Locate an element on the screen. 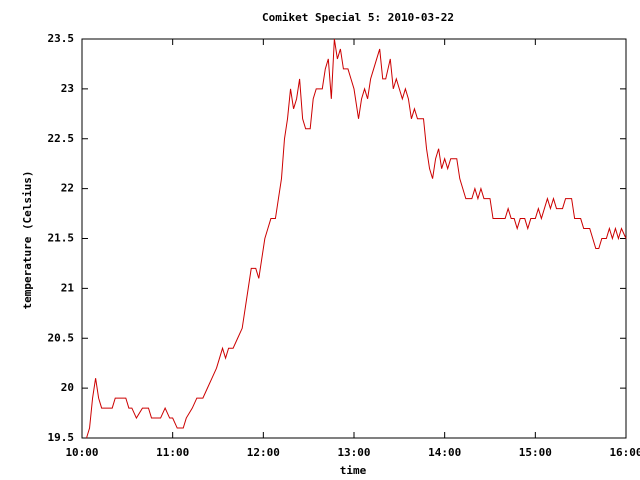  x-tick-label: 10:00 is located at coordinates (81, 452).